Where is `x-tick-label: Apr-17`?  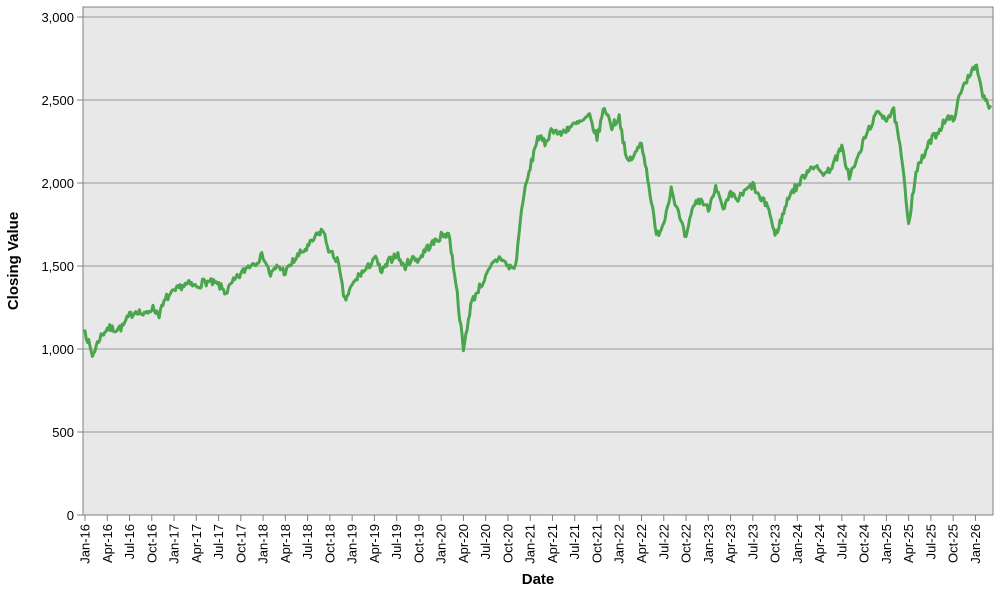 x-tick-label: Apr-17 is located at coordinates (196, 543).